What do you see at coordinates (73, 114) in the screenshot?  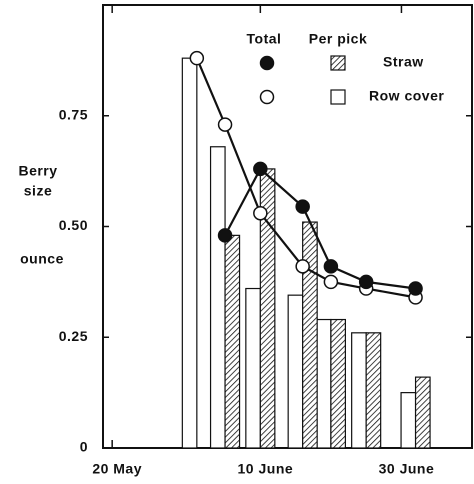 I see `y-tick-label: 0.75` at bounding box center [73, 114].